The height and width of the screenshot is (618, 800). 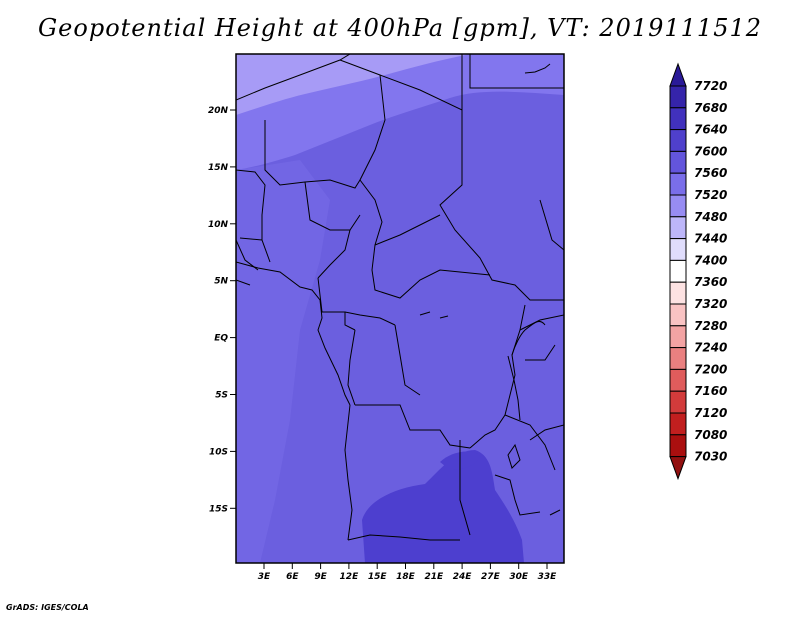 I want to click on colorbar-label: 7200, so click(x=710, y=369).